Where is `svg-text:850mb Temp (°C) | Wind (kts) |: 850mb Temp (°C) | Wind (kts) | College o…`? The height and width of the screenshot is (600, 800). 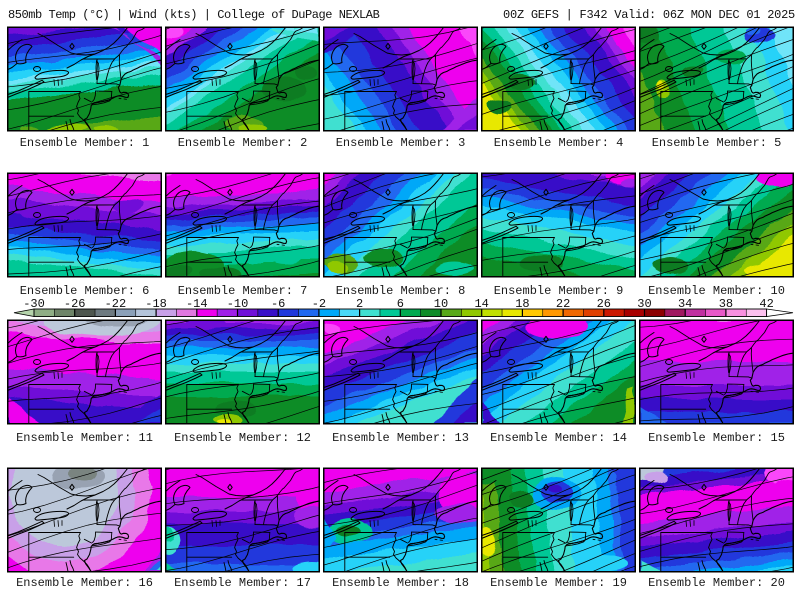 svg-text:850mb Temp (°C) | Wind (kts) |: 850mb Temp (°C) | Wind (kts) | College o… is located at coordinates (194, 15).